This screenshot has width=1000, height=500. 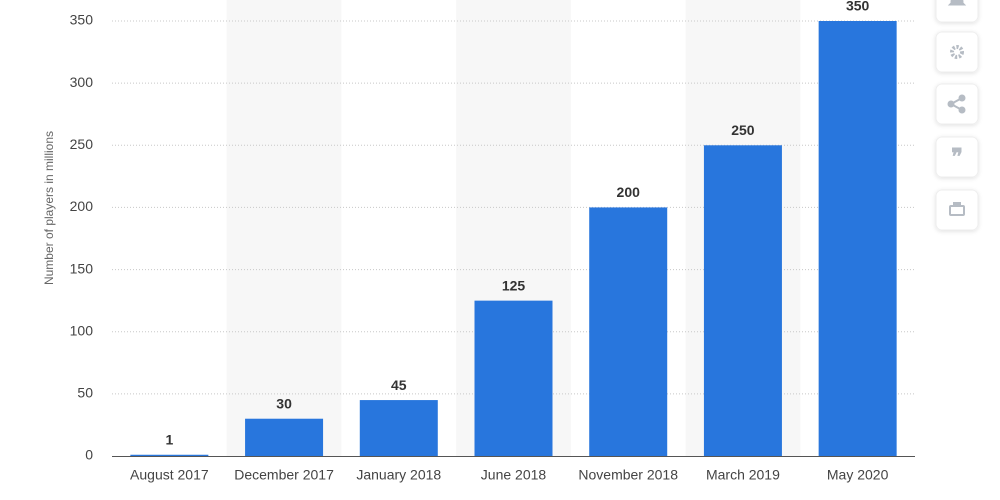 I want to click on x-tick-label: May 2020, so click(x=858, y=475).